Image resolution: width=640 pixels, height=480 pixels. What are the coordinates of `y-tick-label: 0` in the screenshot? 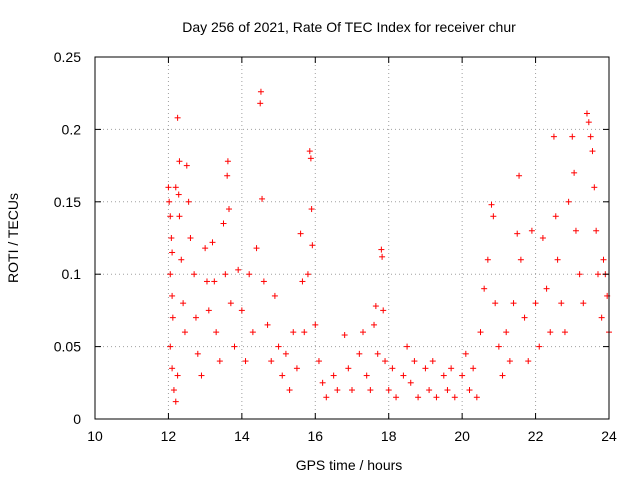 It's located at (77, 419).